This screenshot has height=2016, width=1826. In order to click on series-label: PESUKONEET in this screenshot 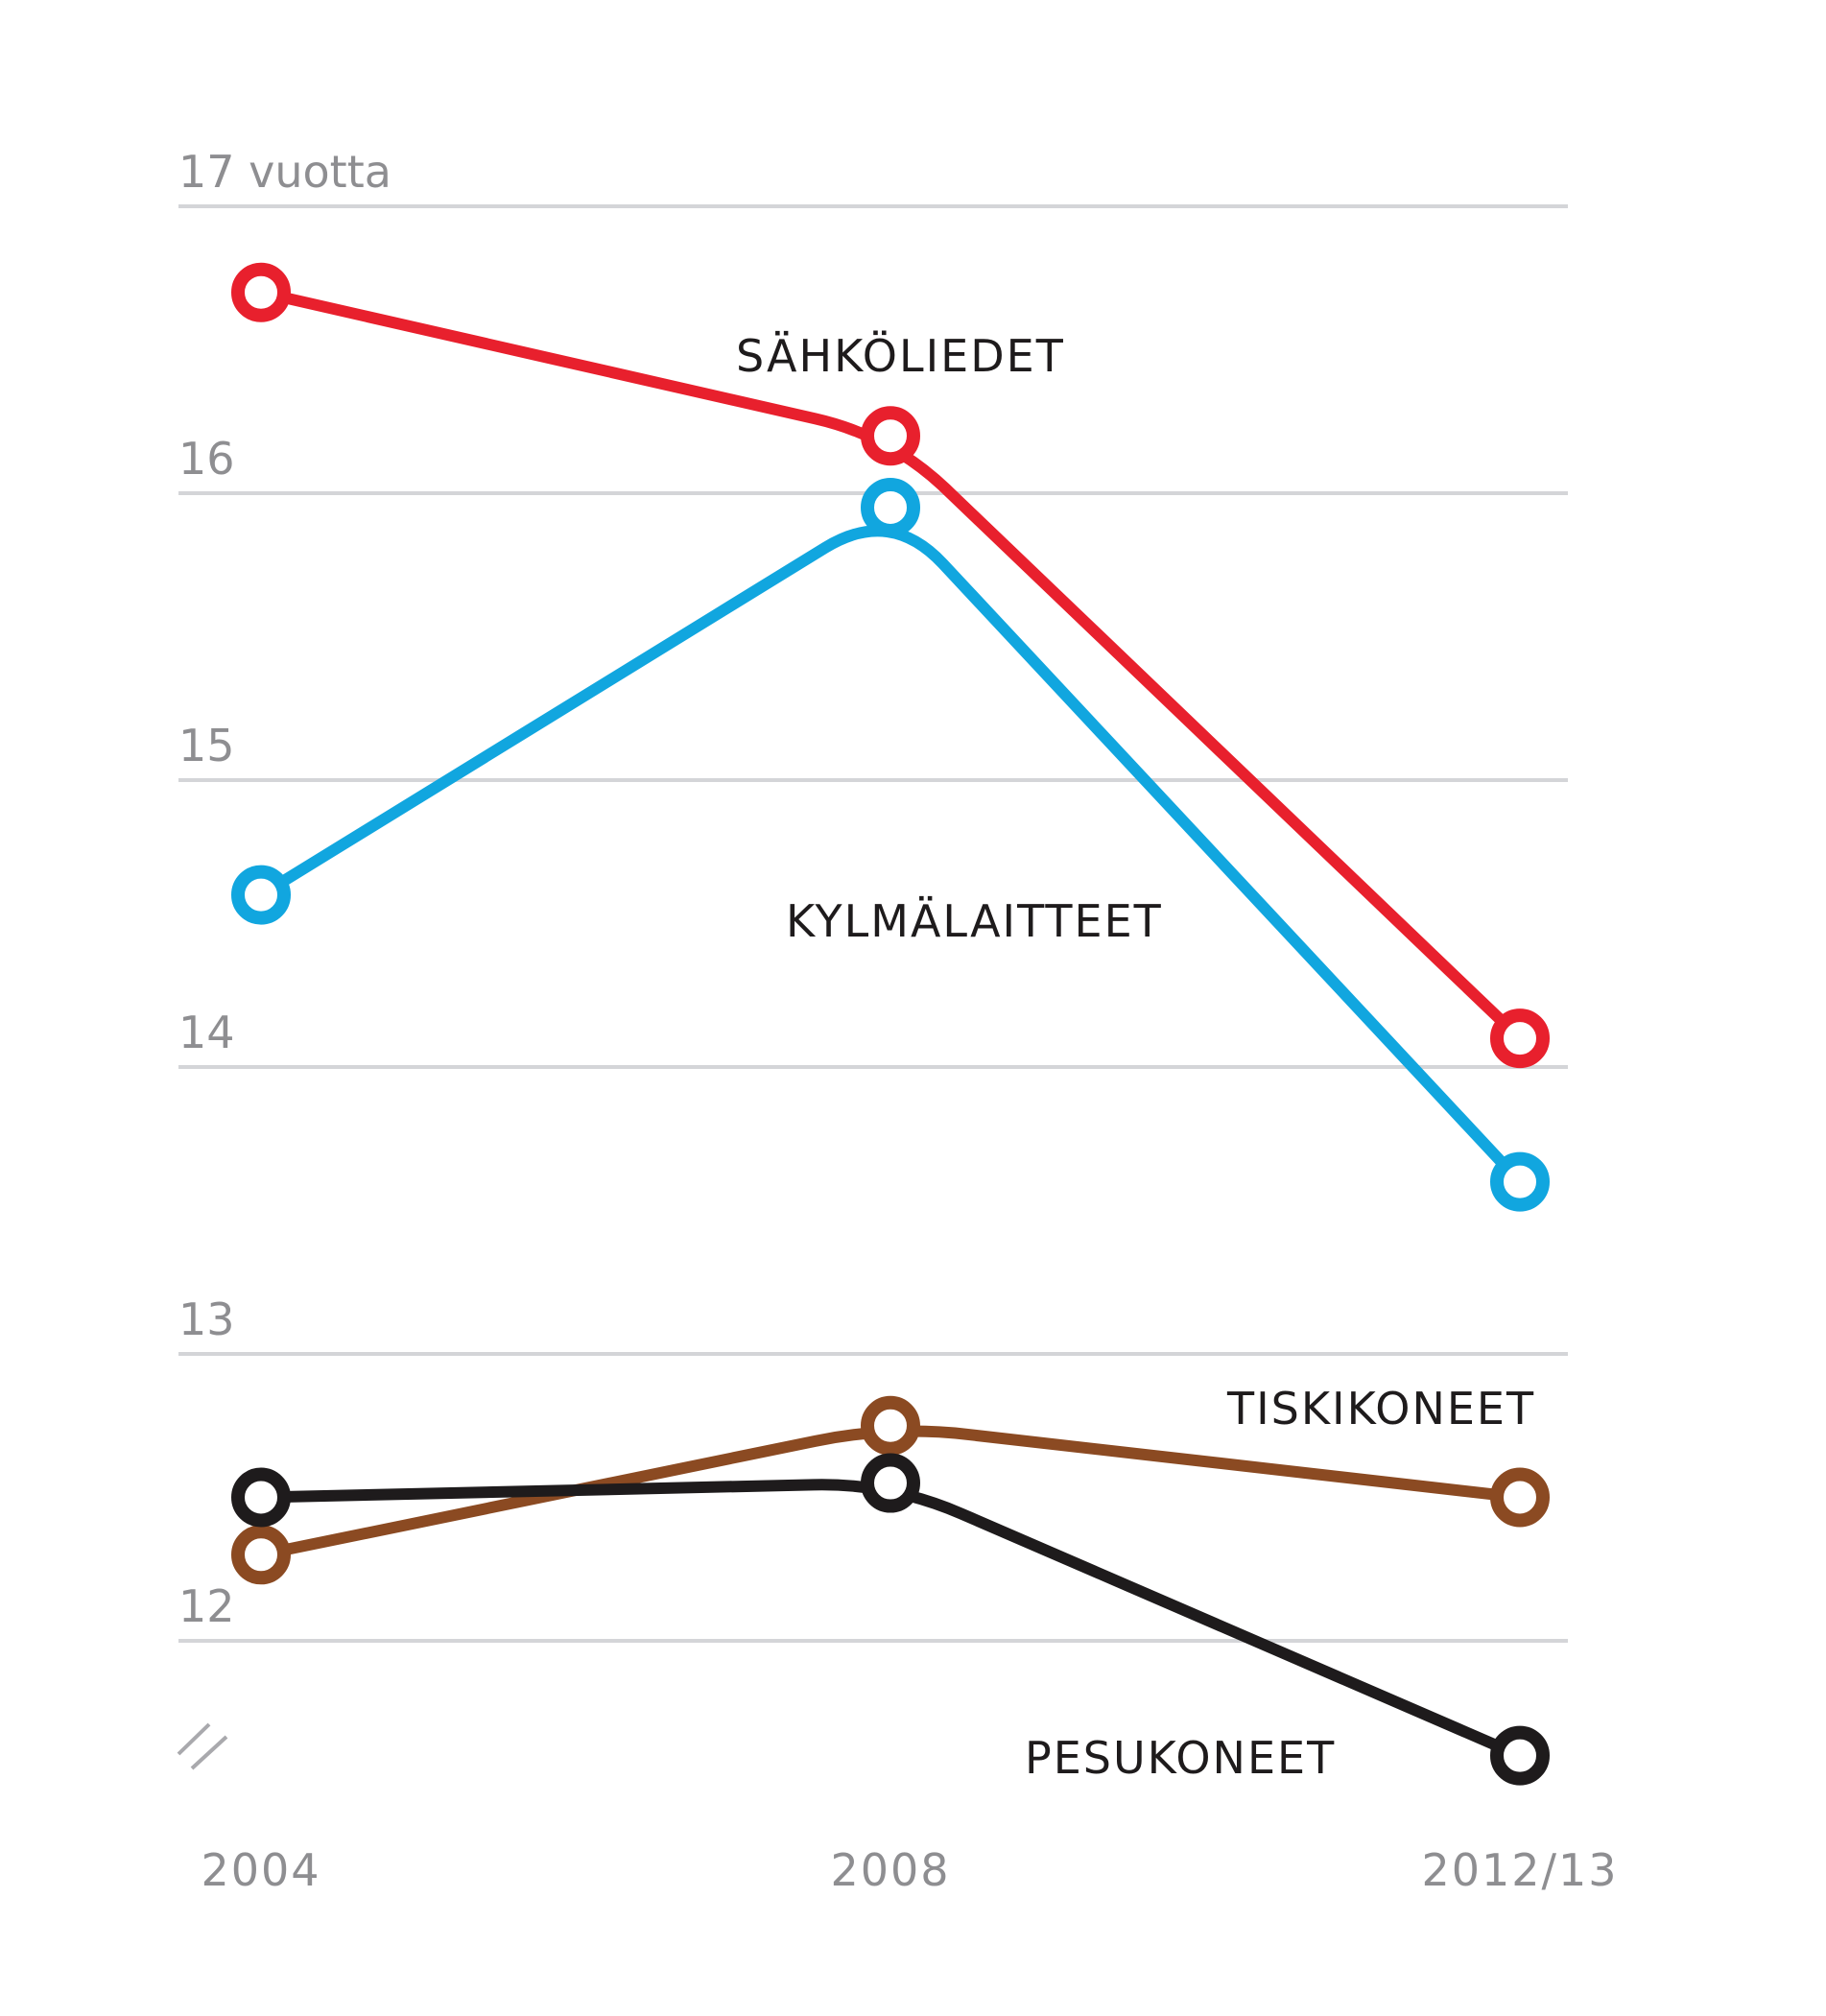, I will do `click(1180, 1758)`.